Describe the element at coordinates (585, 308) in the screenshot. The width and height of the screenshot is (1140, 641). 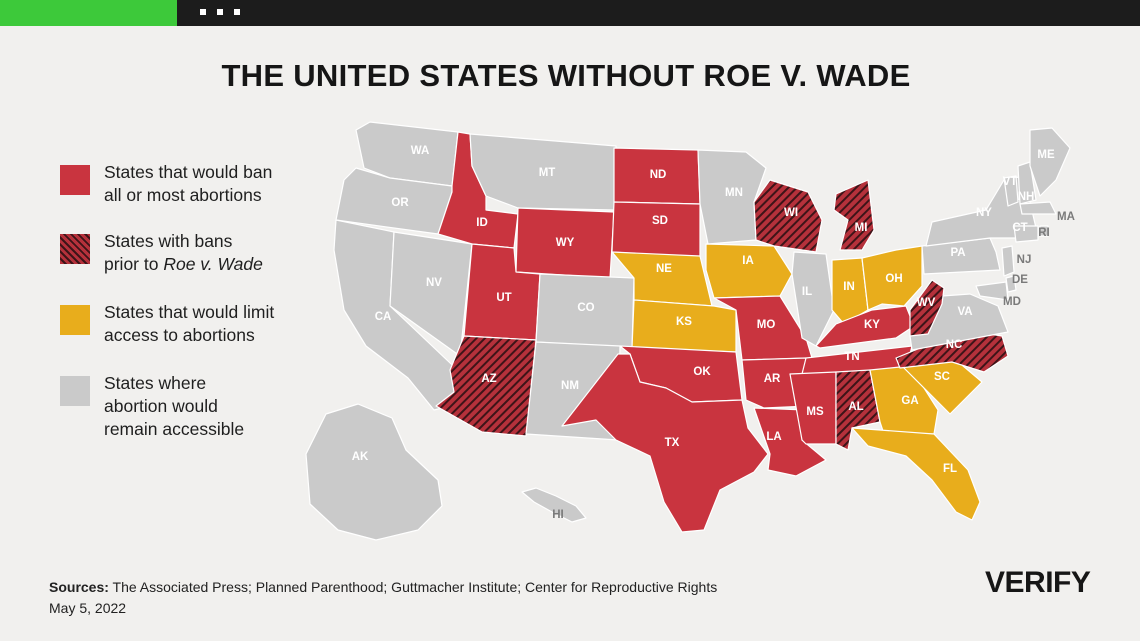
I see `state-label-co: CO` at that location.